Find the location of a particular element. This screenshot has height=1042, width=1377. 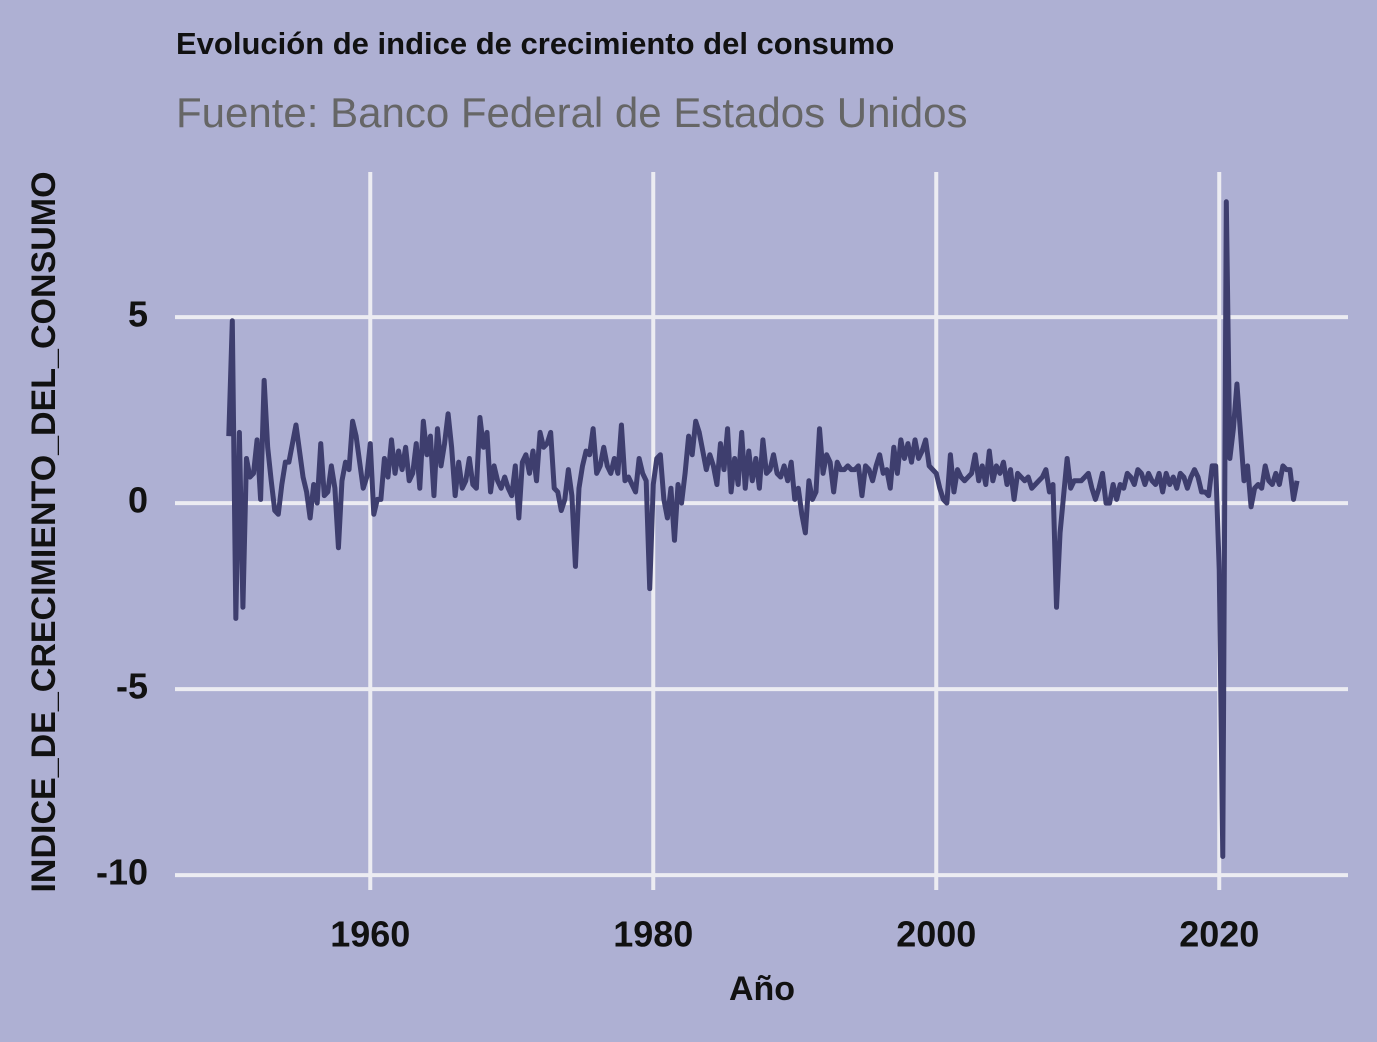

x-tick-label: 2000 is located at coordinates (936, 934).